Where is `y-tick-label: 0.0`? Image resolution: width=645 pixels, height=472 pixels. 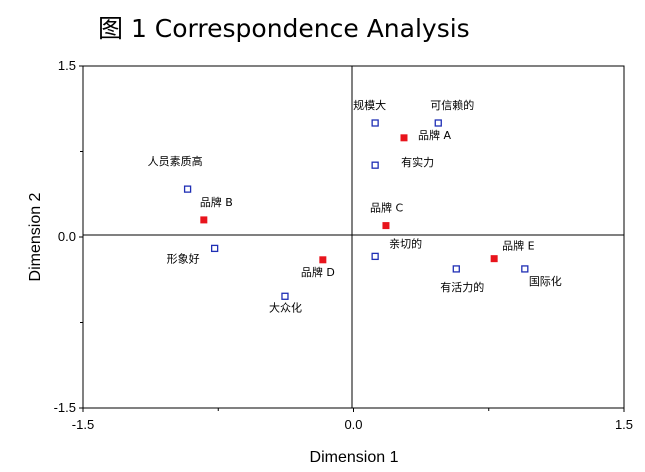 y-tick-label: 0.0 is located at coordinates (67, 236).